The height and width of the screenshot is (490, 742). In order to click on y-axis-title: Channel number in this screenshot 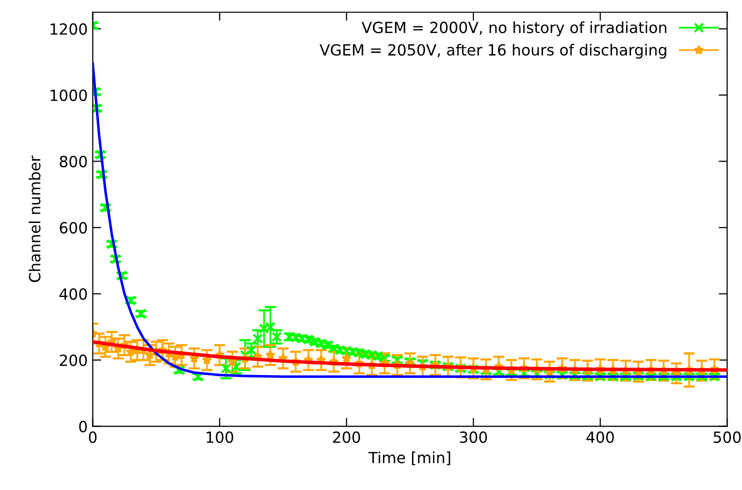, I will do `click(34, 219)`.